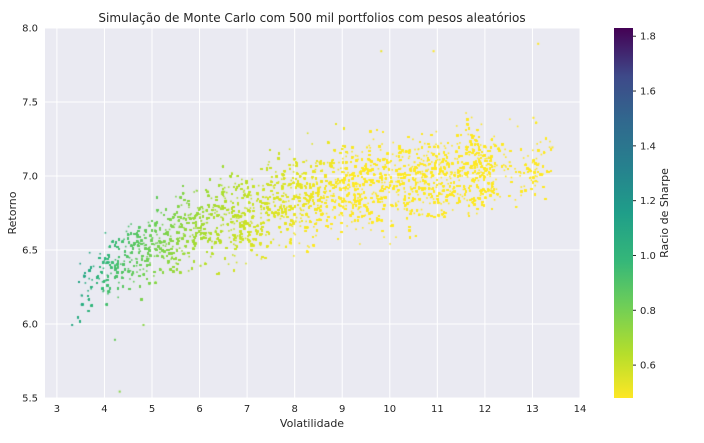 This screenshot has width=704, height=443. What do you see at coordinates (30, 214) in the screenshot?
I see `y-axis-ticks: 5.5 6.0 6.5 7.0 7.5 8.0` at bounding box center [30, 214].